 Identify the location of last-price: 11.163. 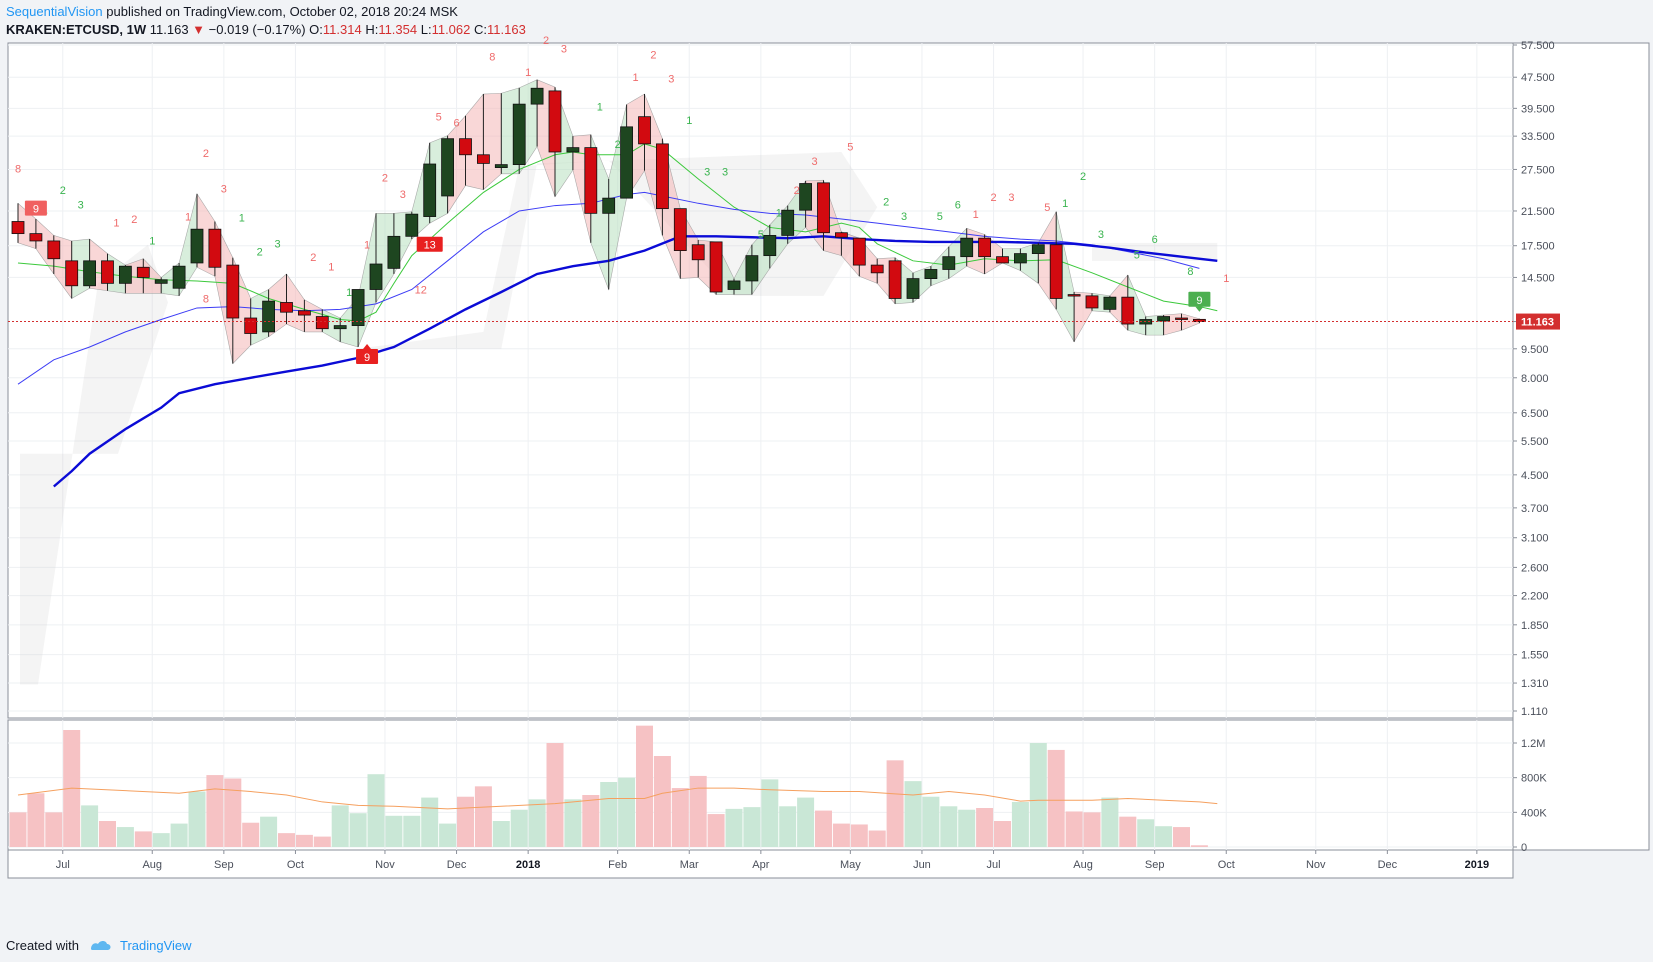
(169, 29).